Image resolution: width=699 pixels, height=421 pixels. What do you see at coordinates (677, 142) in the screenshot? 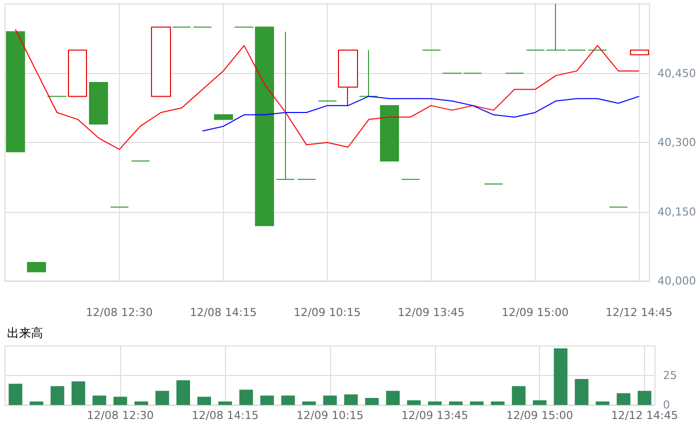
I see `y-tick-label: 40,300` at bounding box center [677, 142].